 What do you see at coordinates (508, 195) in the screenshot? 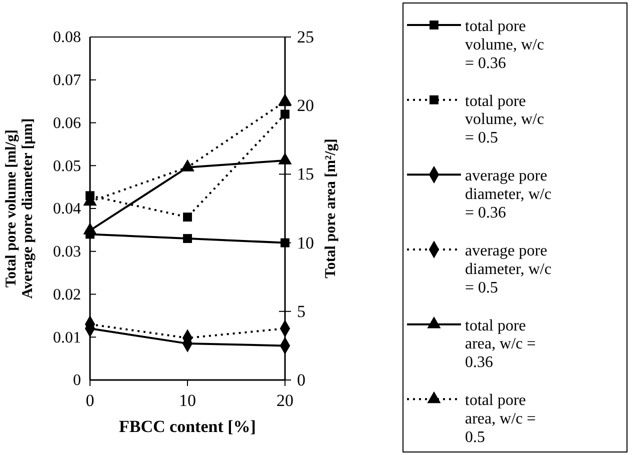
I see `legend-label: average pore diameter, w/c = 0.36` at bounding box center [508, 195].